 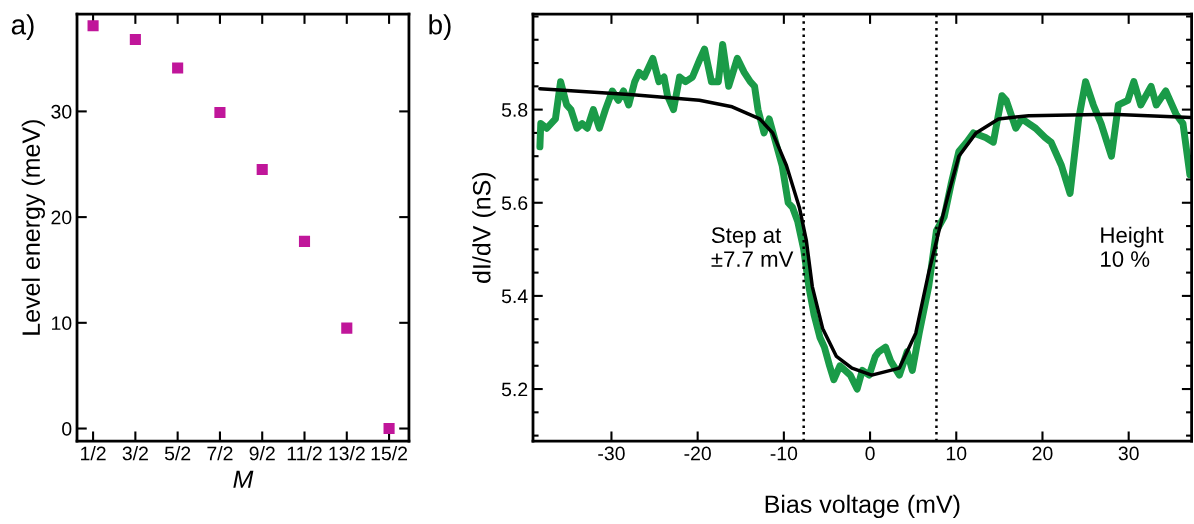 I want to click on x-tick-label: 7/2, so click(x=220, y=453).